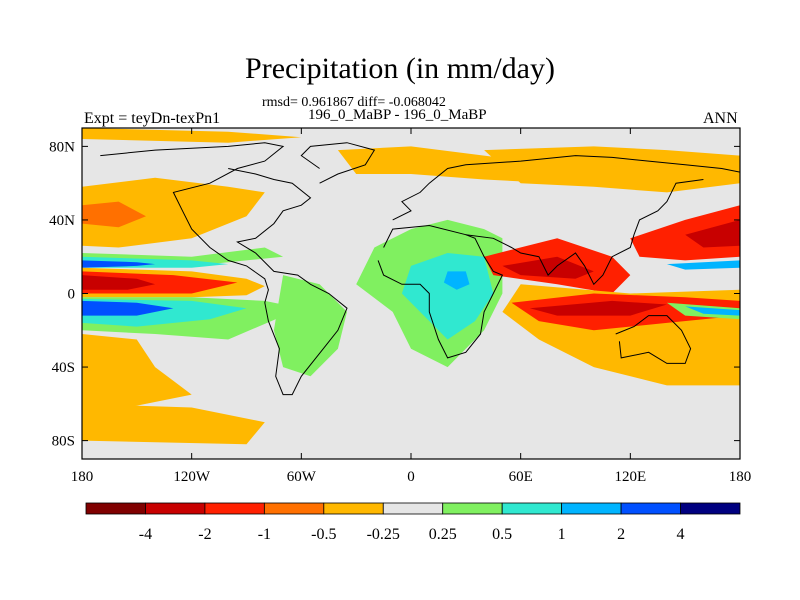 The height and width of the screenshot is (600, 800). What do you see at coordinates (630, 477) in the screenshot?
I see `x-tick-label: 120E` at bounding box center [630, 477].